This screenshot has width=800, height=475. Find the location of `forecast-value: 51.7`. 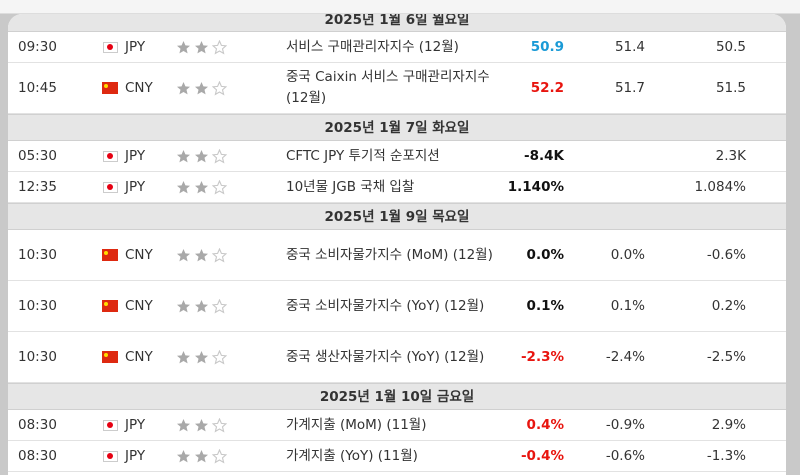

forecast-value: 51.7 is located at coordinates (629, 88).